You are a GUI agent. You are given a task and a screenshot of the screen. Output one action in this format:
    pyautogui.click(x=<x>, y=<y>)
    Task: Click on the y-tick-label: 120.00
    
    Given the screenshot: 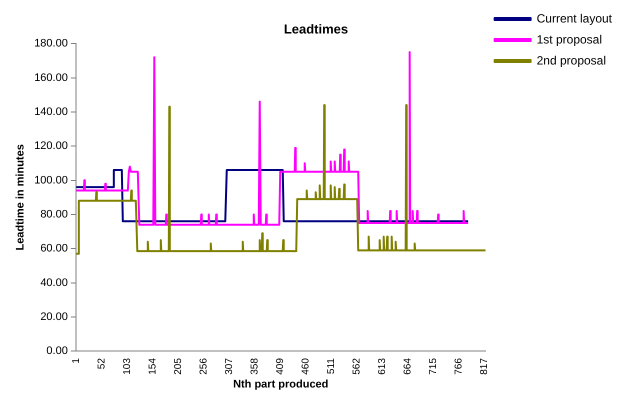 What is the action you would take?
    pyautogui.click(x=51, y=146)
    